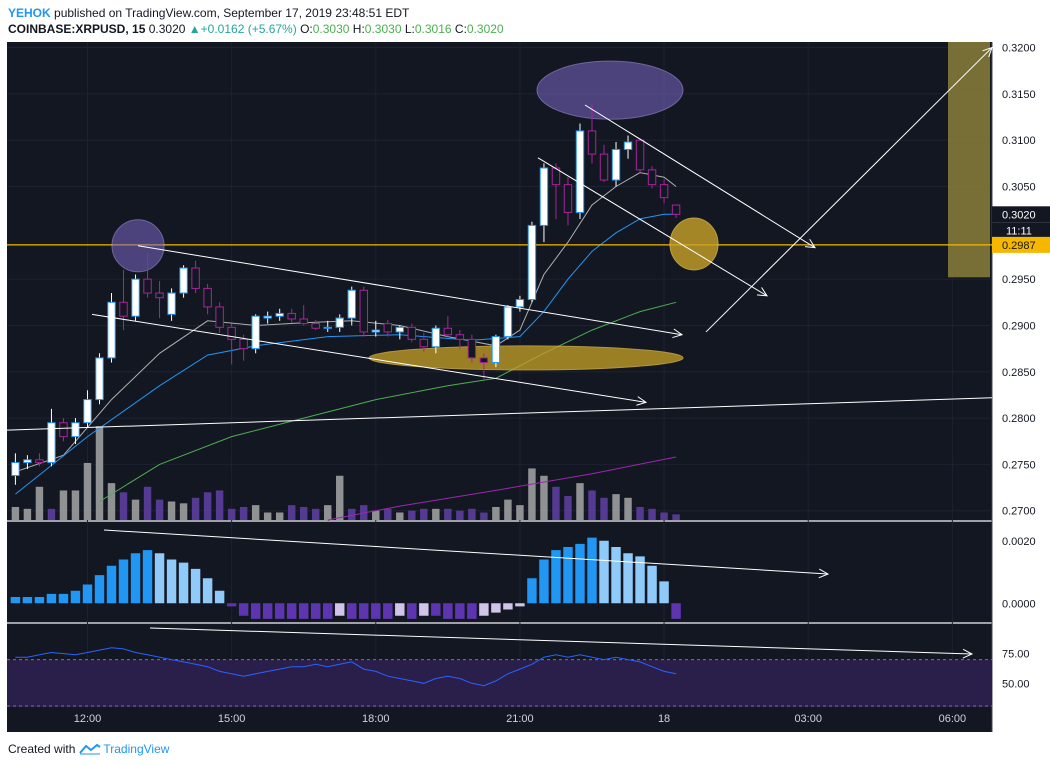 Image resolution: width=1050 pixels, height=766 pixels. Describe the element at coordinates (90, 749) in the screenshot. I see `tradingview-logo-icon` at that location.